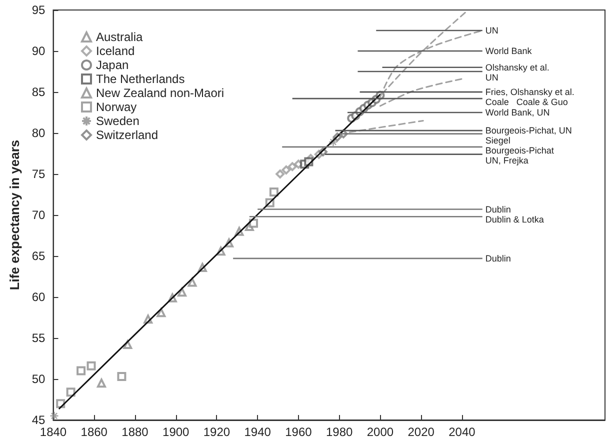  What do you see at coordinates (514, 219) in the screenshot?
I see `series-label: Dublin & Lotka` at bounding box center [514, 219].